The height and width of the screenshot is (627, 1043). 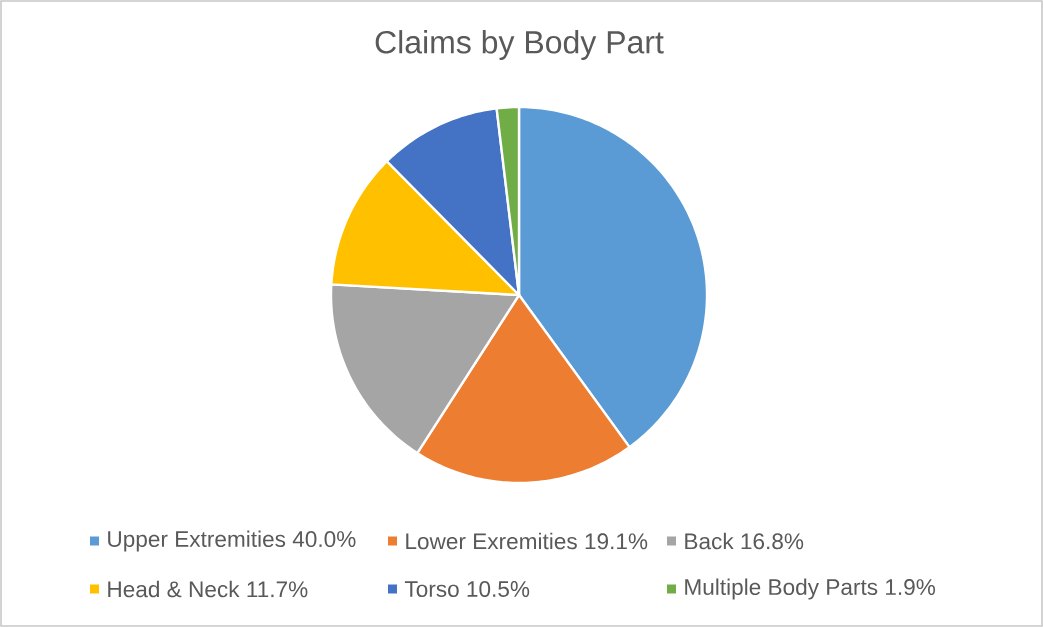 I want to click on legend-label: Multiple Body Parts 1.9%, so click(x=810, y=589).